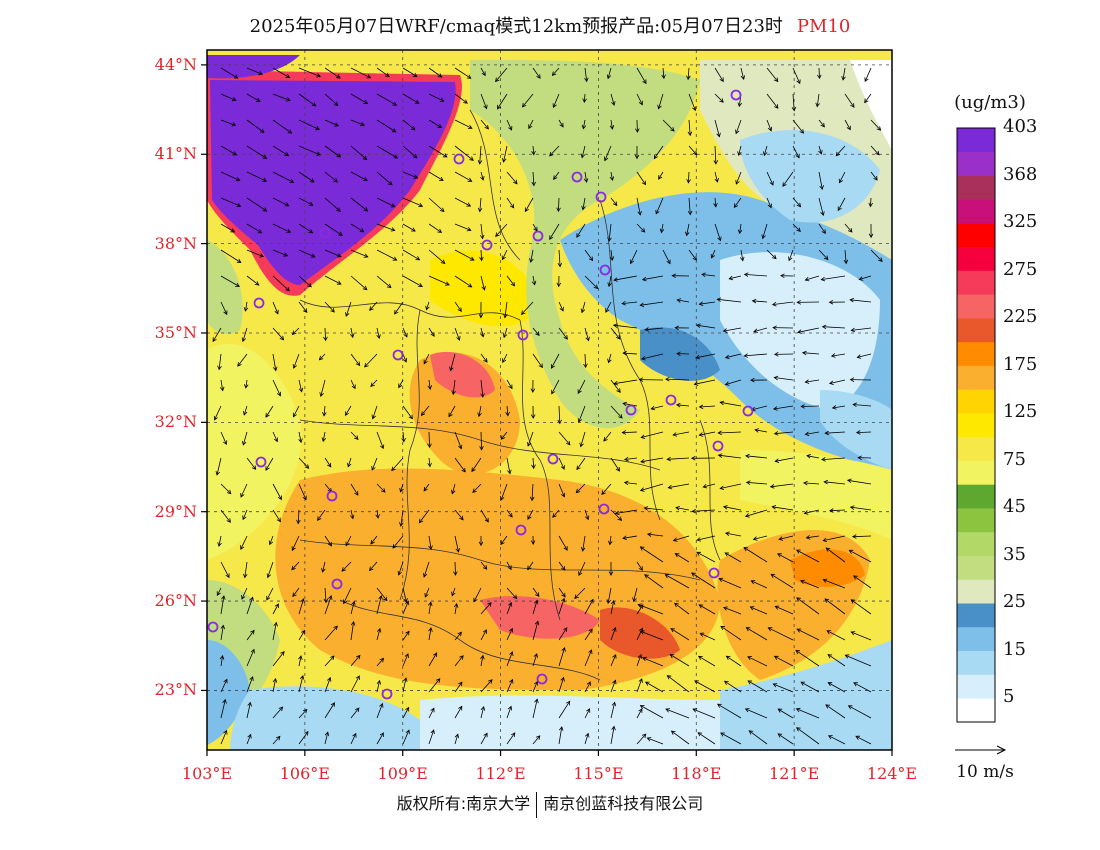  I want to click on latitude-label: 23°N, so click(175, 690).